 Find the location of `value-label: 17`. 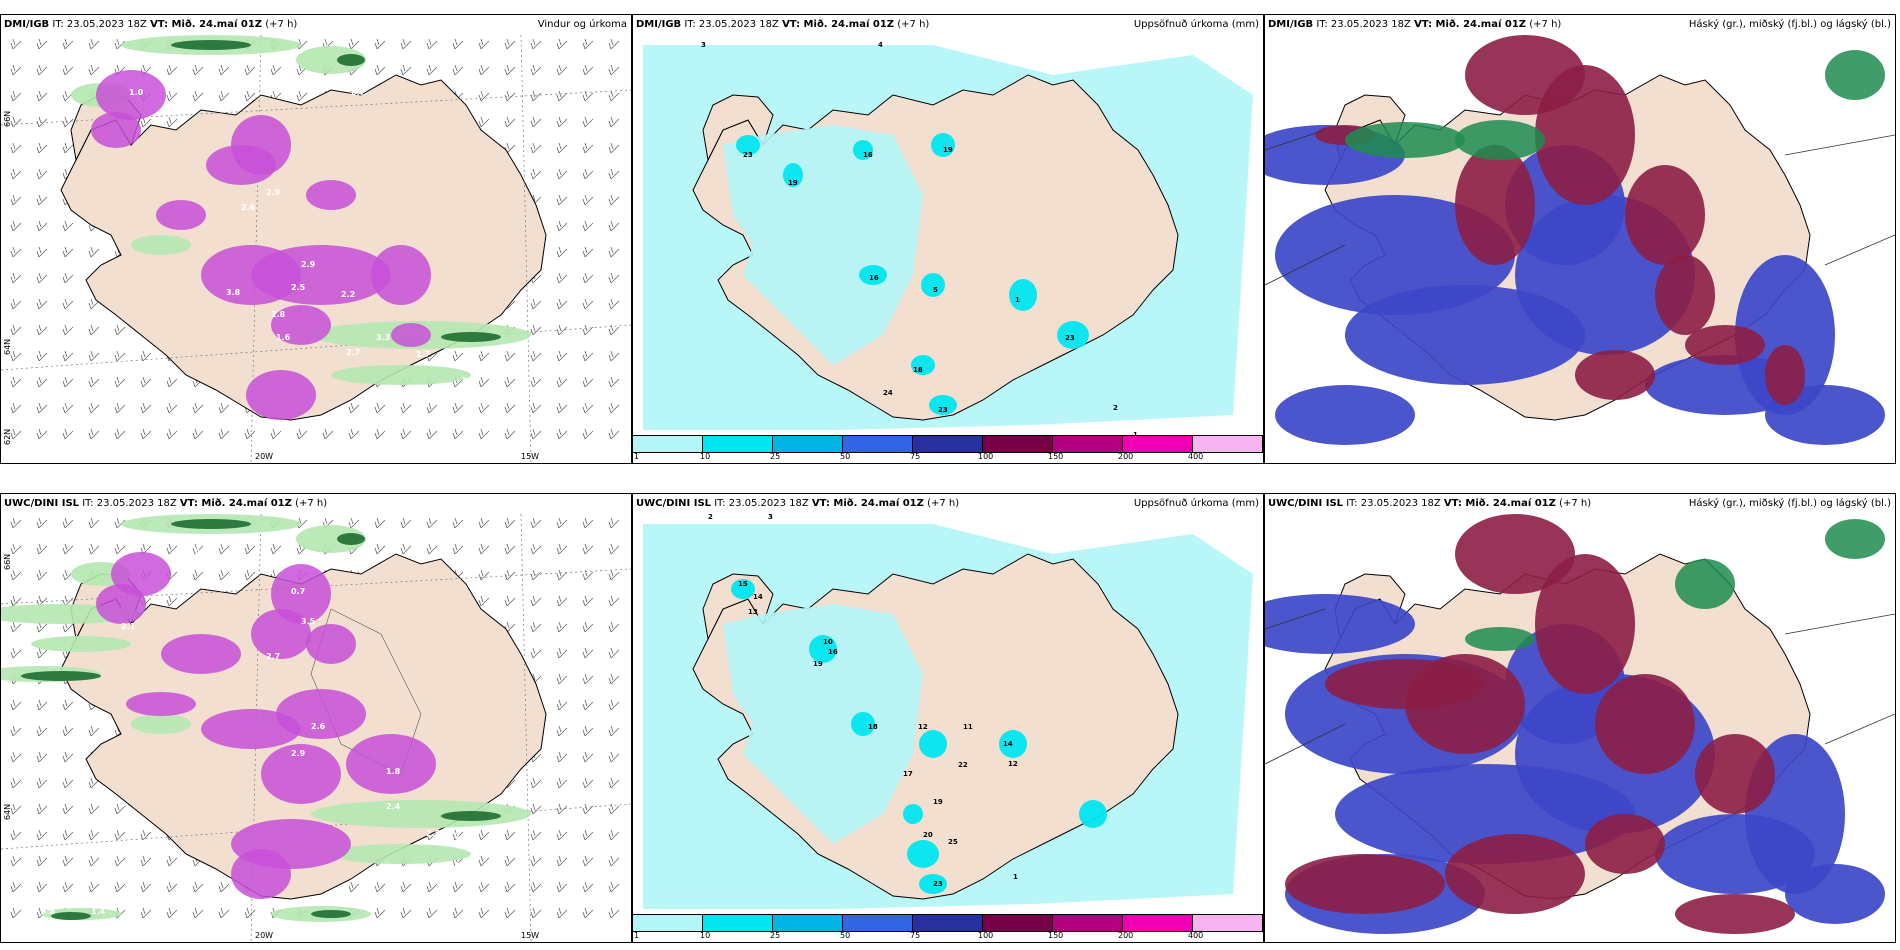

value-label: 17 is located at coordinates (908, 774).